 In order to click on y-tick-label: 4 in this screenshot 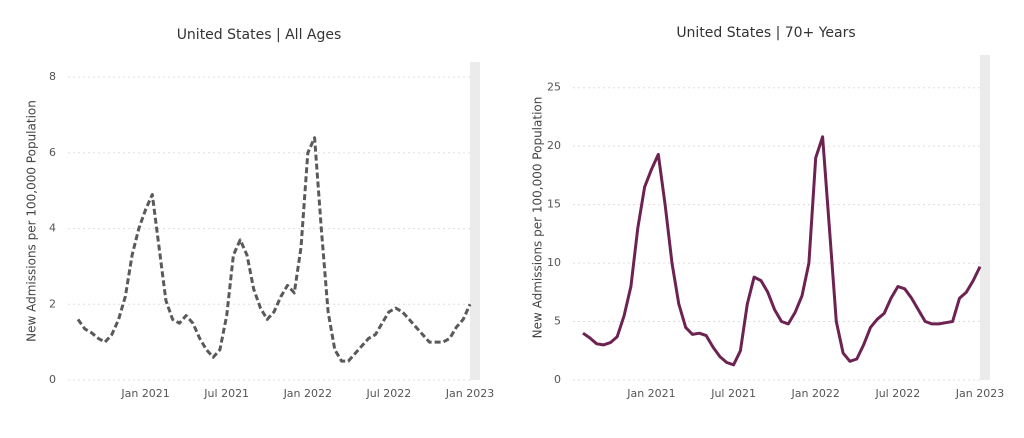, I will do `click(52, 228)`.